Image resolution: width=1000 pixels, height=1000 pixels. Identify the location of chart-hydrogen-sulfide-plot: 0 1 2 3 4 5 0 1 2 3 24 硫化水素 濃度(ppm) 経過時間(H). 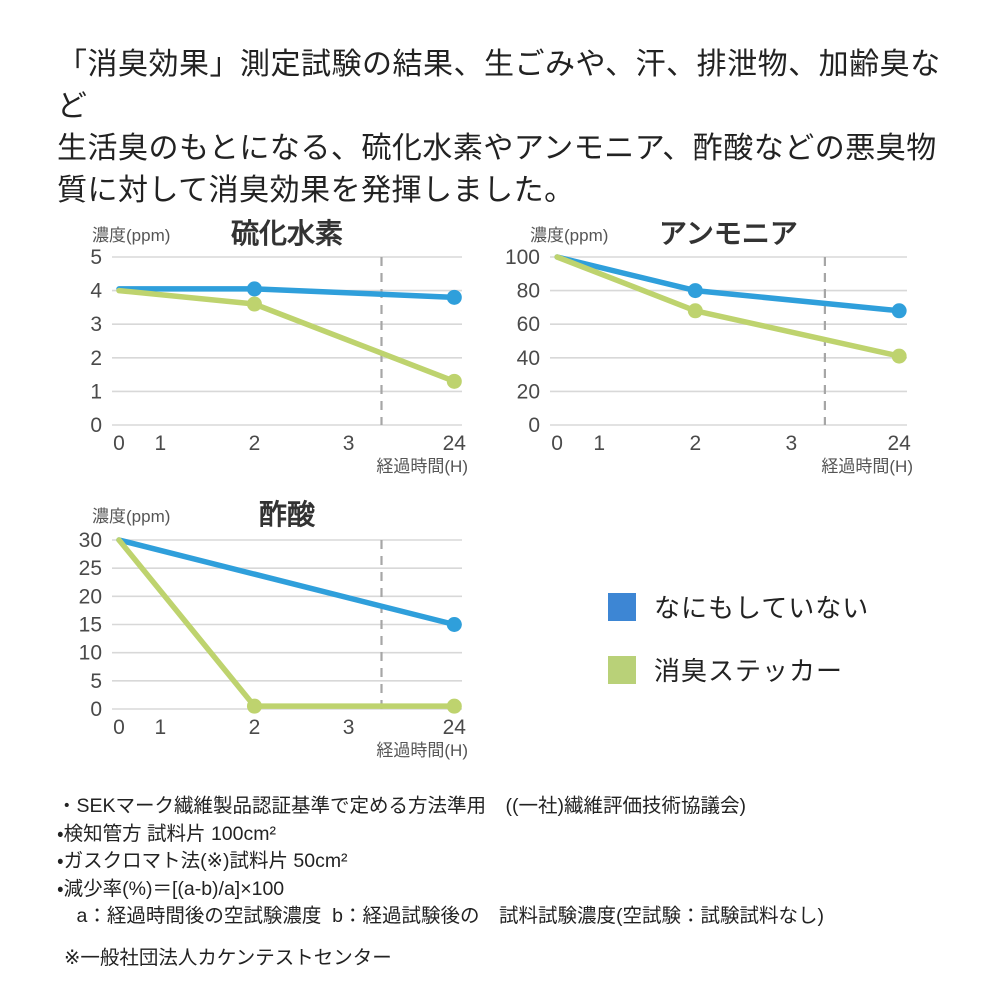
(279, 347).